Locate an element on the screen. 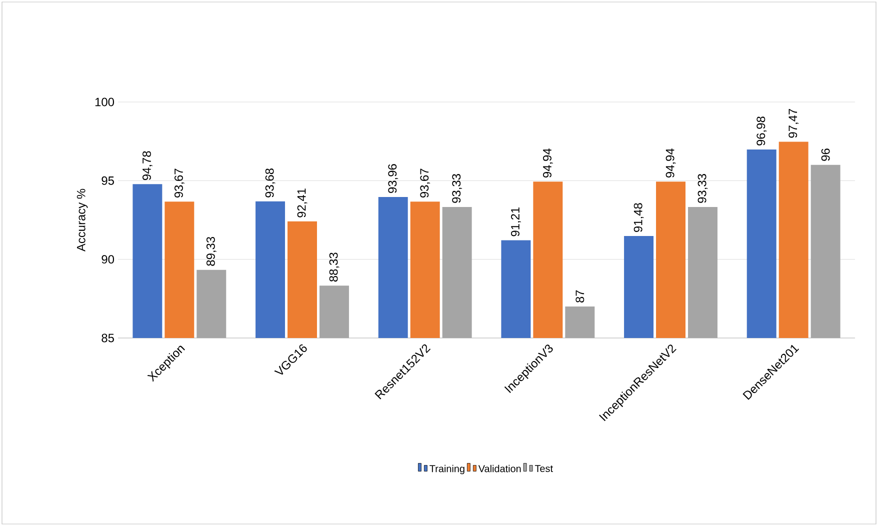 The width and height of the screenshot is (878, 526). data-label: 92,41 is located at coordinates (302, 203).